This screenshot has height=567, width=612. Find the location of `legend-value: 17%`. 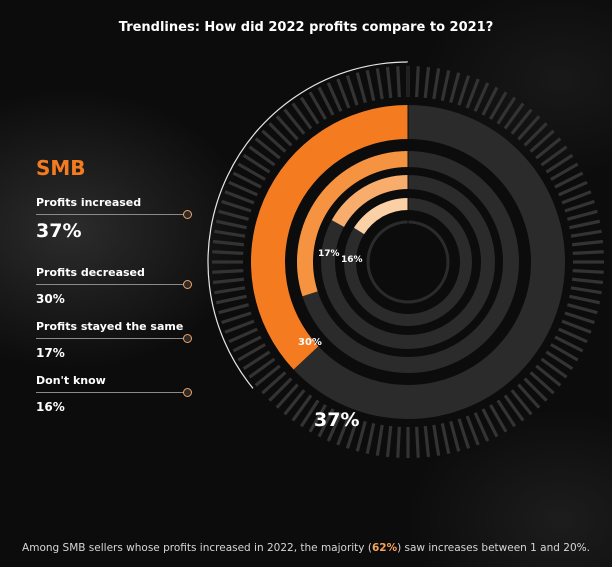

legend-value: 17% is located at coordinates (50, 353).